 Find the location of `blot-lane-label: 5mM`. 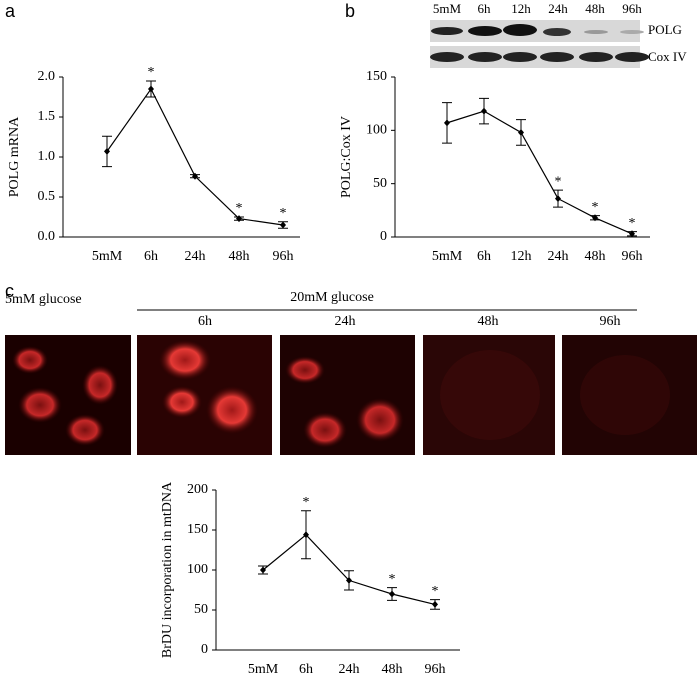

blot-lane-label: 5mM is located at coordinates (447, 8).